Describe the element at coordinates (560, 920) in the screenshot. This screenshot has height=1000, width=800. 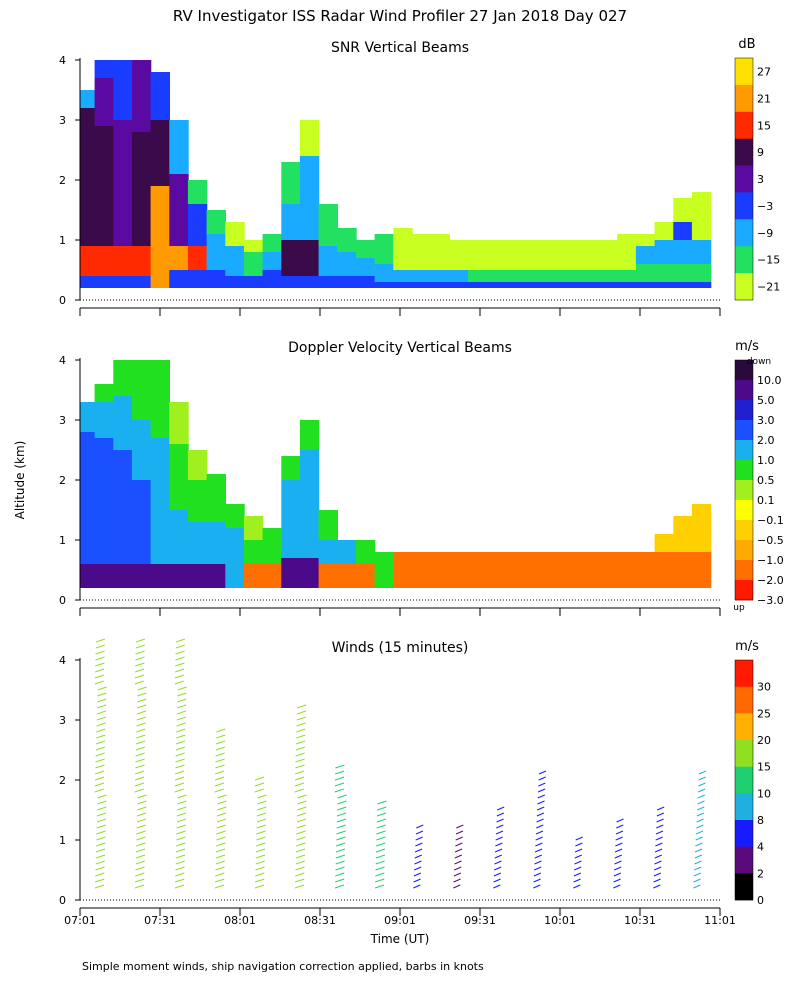
I see `x-tick-label: 10:01` at that location.